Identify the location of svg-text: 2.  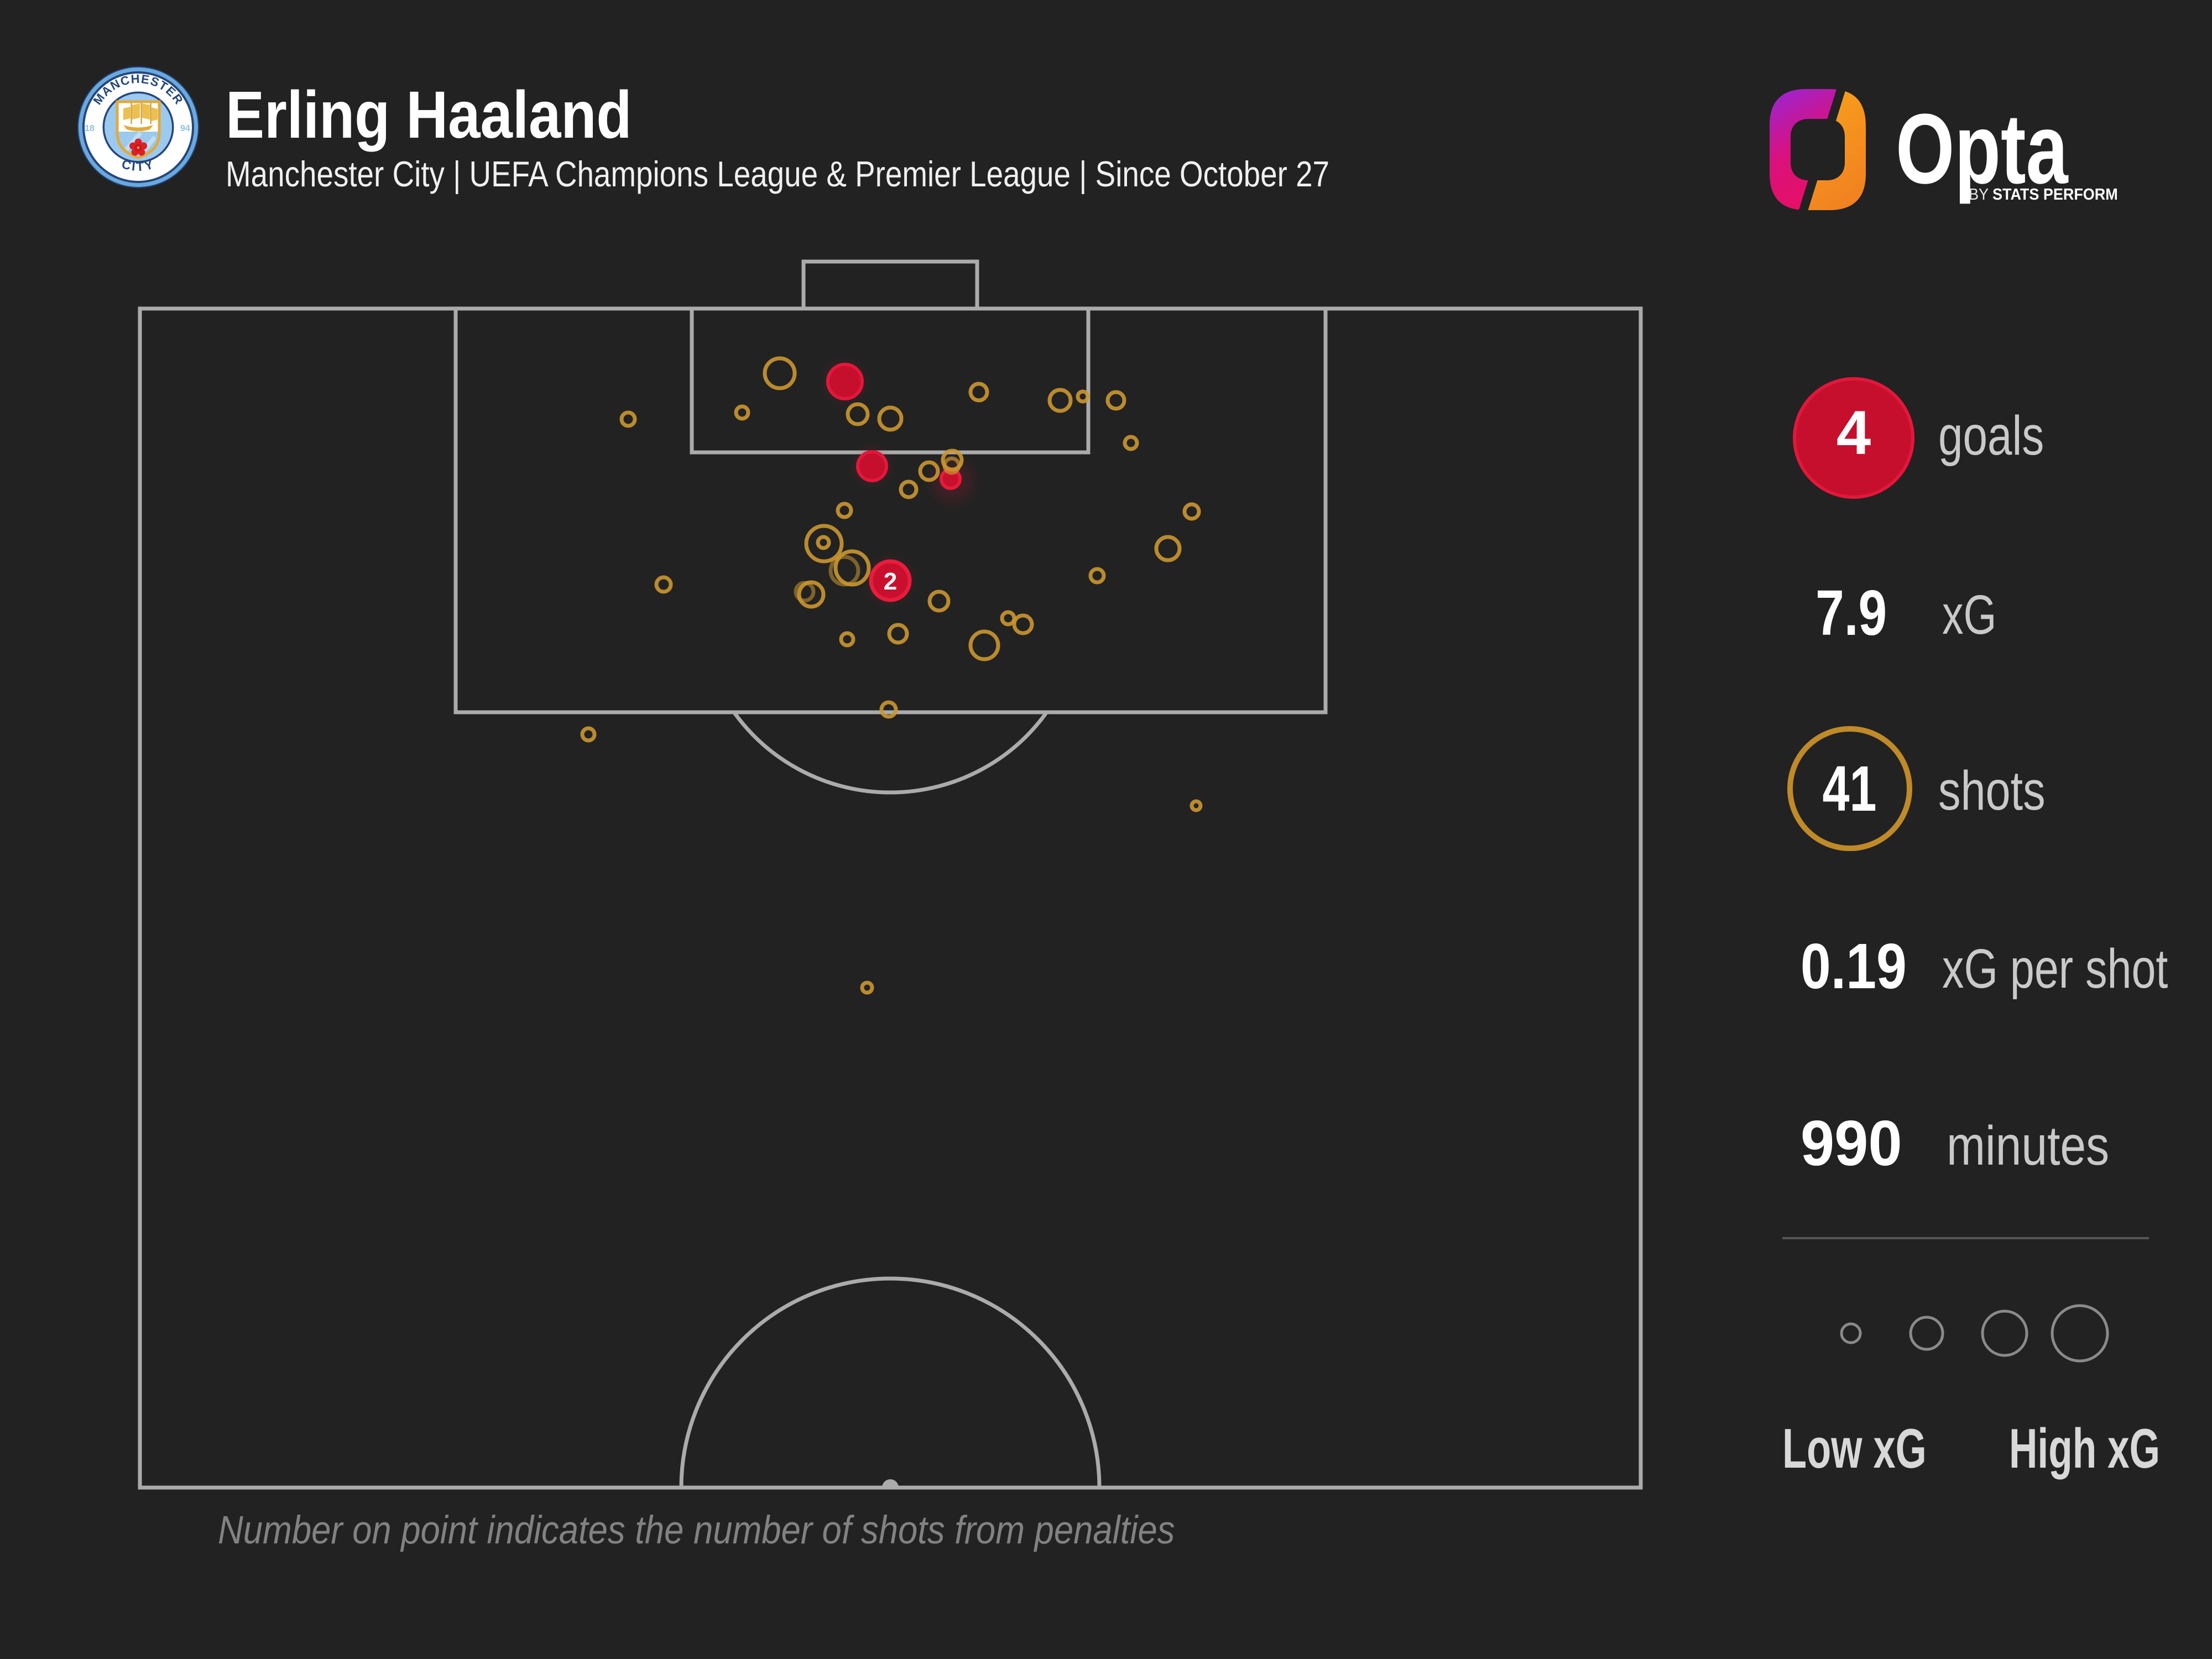
(891, 581).